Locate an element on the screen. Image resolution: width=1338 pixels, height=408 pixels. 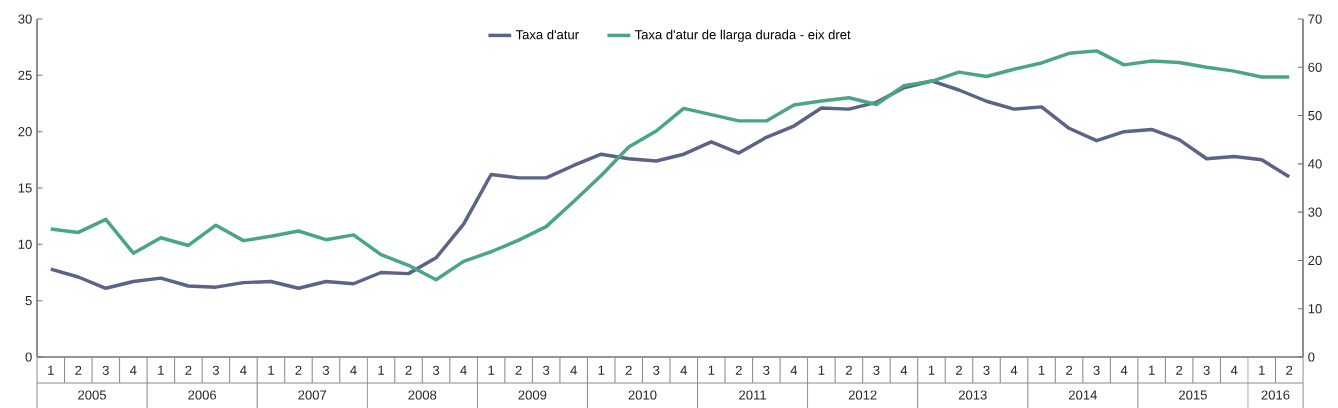
y2-tick-label: 60 is located at coordinates (1315, 67).